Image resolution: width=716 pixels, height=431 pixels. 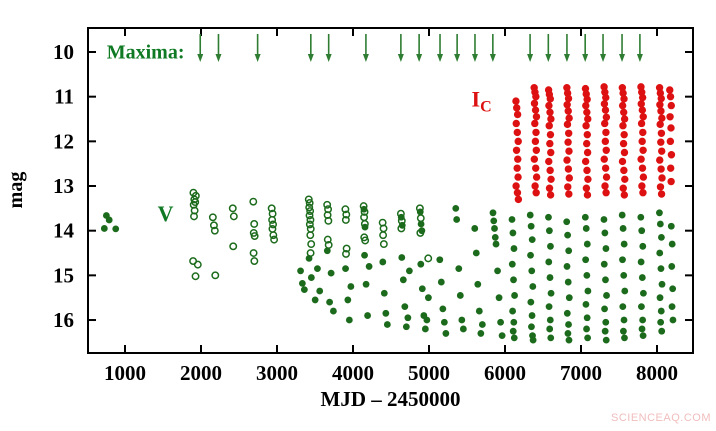 What do you see at coordinates (482, 100) in the screenshot?
I see `svg-text: IC` at bounding box center [482, 100].